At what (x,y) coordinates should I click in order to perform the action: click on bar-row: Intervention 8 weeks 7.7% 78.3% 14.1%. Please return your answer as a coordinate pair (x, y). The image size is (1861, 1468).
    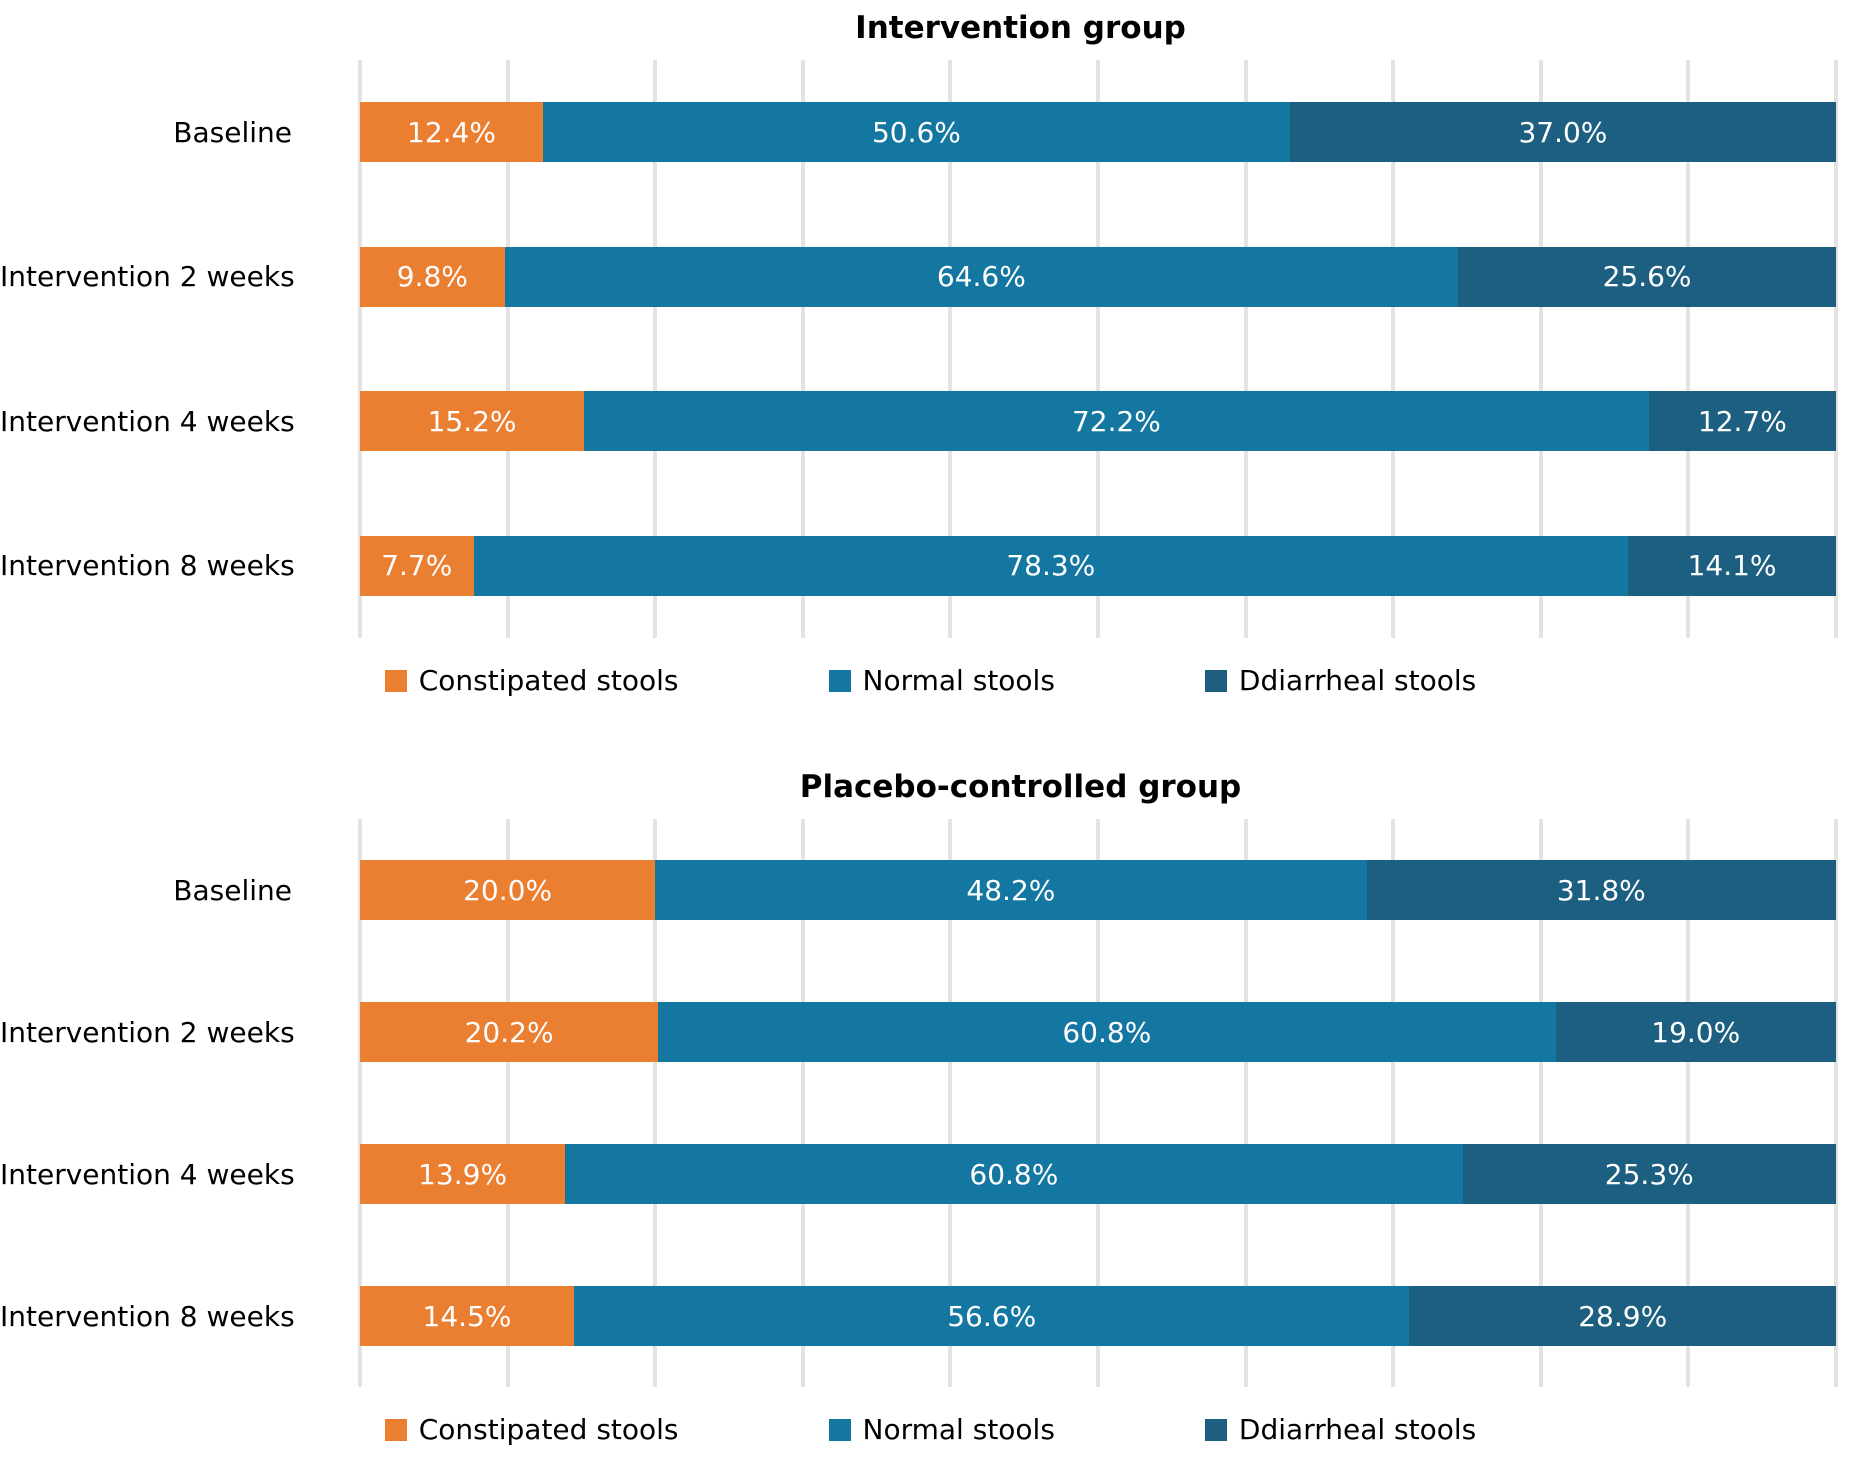
    Looking at the image, I should click on (930, 566).